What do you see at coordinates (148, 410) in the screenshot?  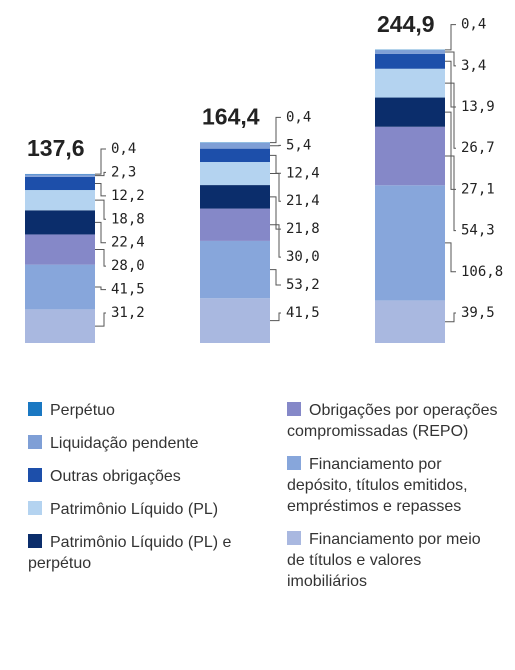 I see `legend-item: Perpétuo` at bounding box center [148, 410].